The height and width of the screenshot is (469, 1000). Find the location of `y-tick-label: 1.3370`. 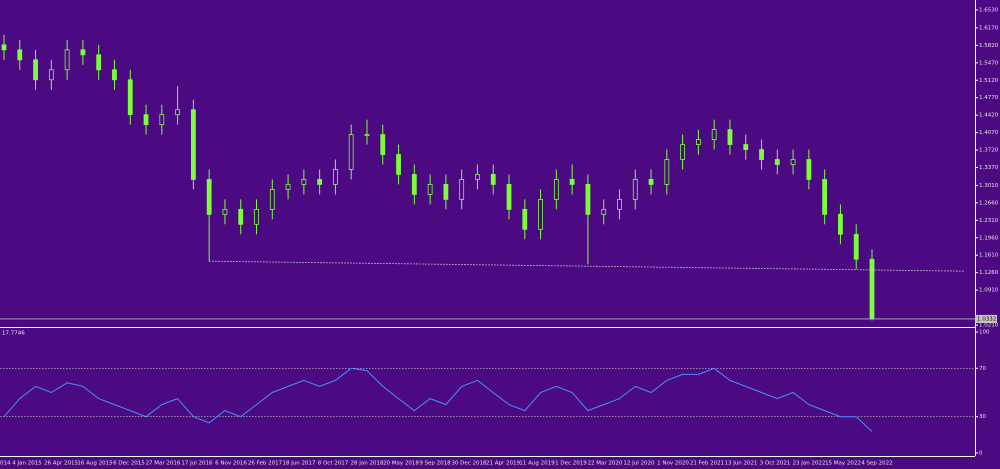

y-tick-label: 1.3370 is located at coordinates (989, 168).